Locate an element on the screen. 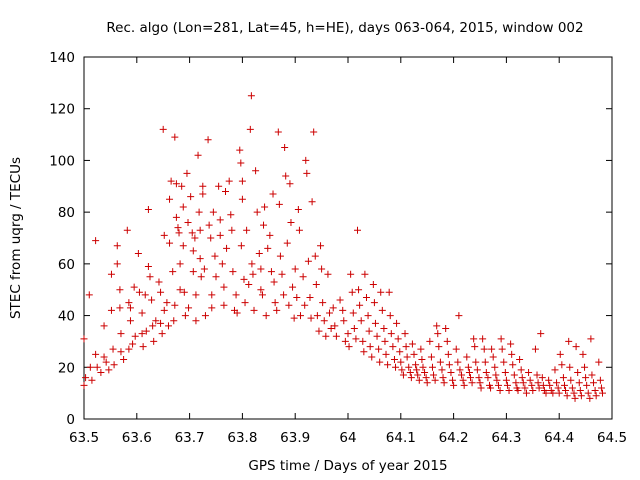 Image resolution: width=640 pixels, height=480 pixels. x-tick-label: 64.1 is located at coordinates (401, 438).